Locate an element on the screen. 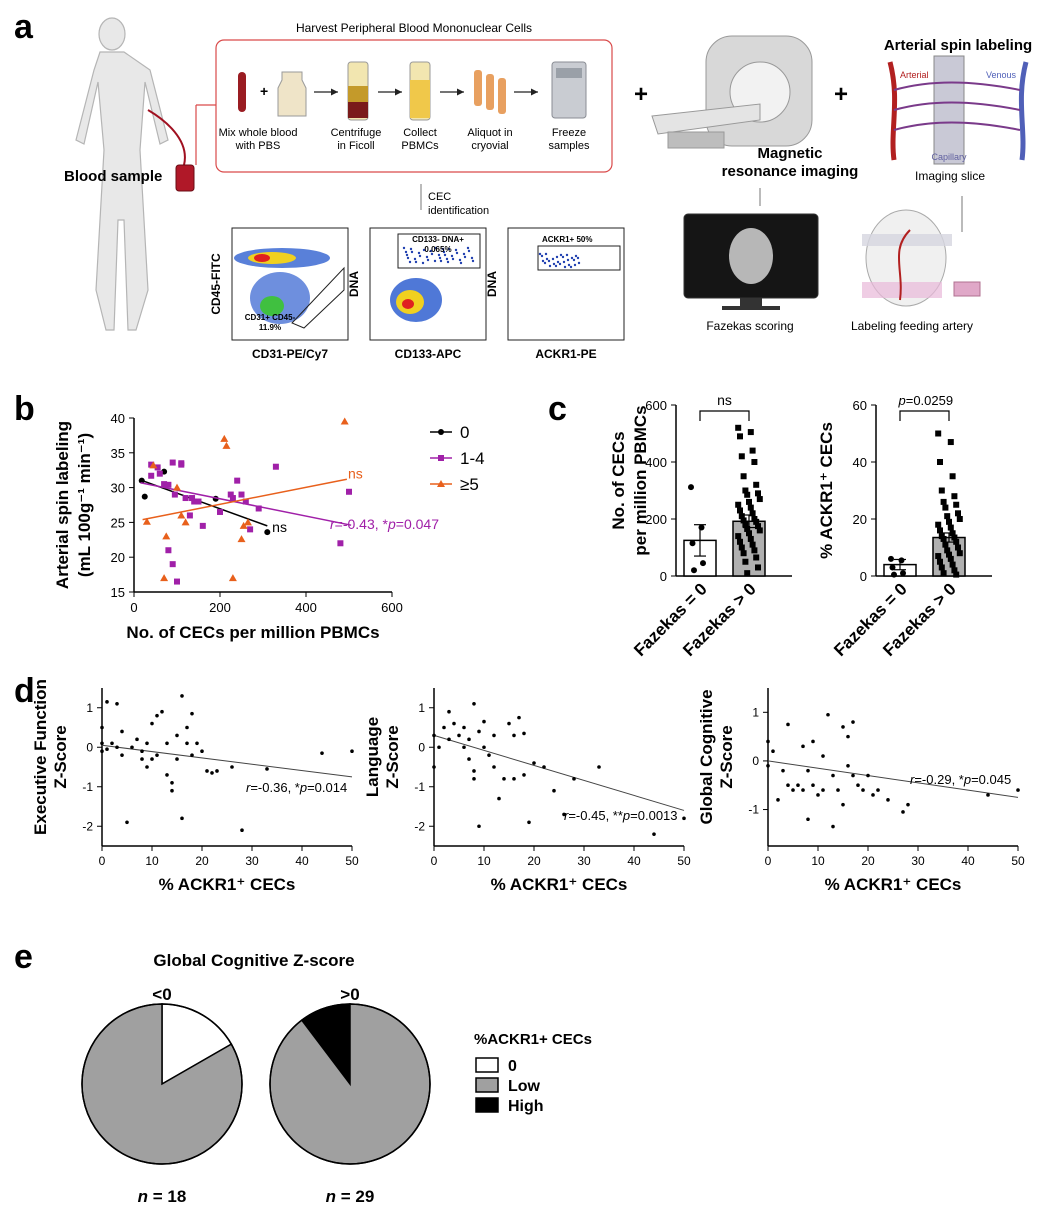 The height and width of the screenshot is (1220, 1064). y-tick-label: 20 is located at coordinates (118, 557).